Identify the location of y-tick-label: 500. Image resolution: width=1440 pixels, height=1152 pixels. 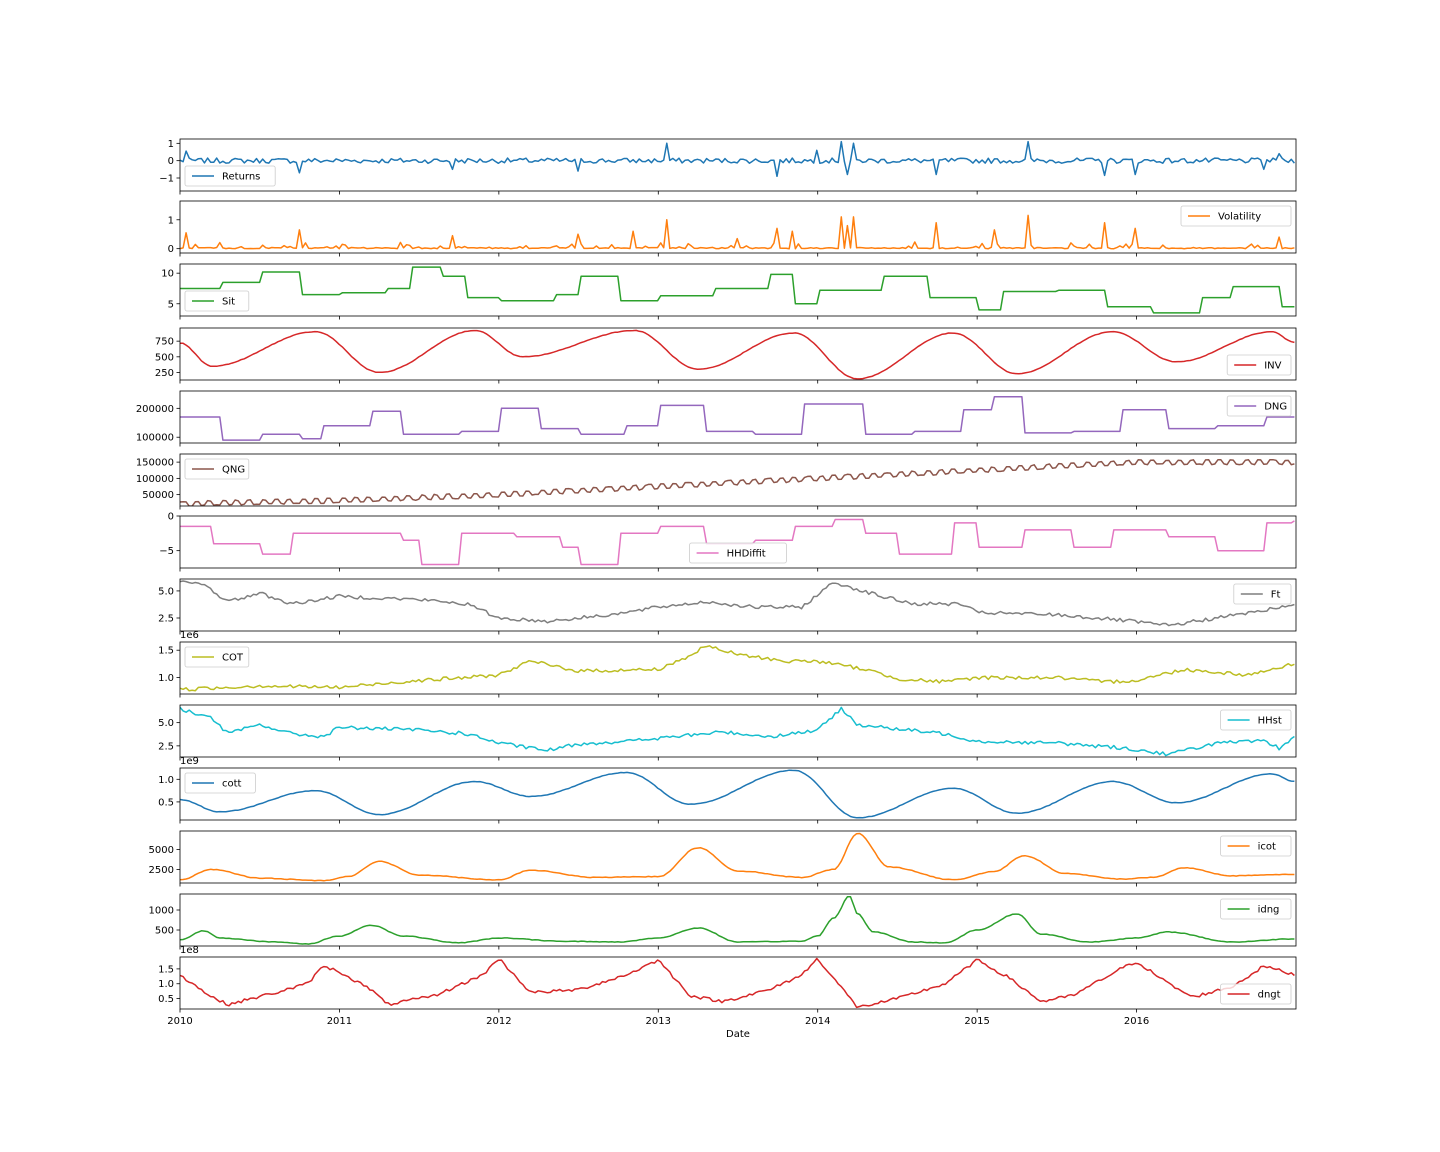
(164, 357).